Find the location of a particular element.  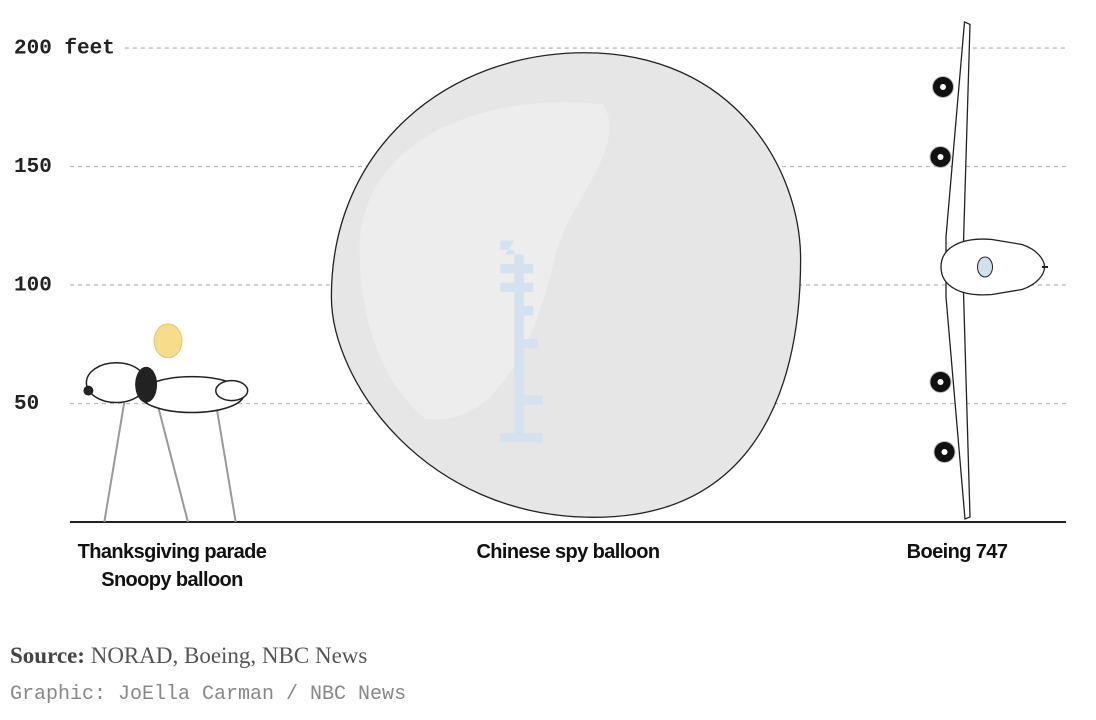

y-tick-label: 200 feet is located at coordinates (64, 49).